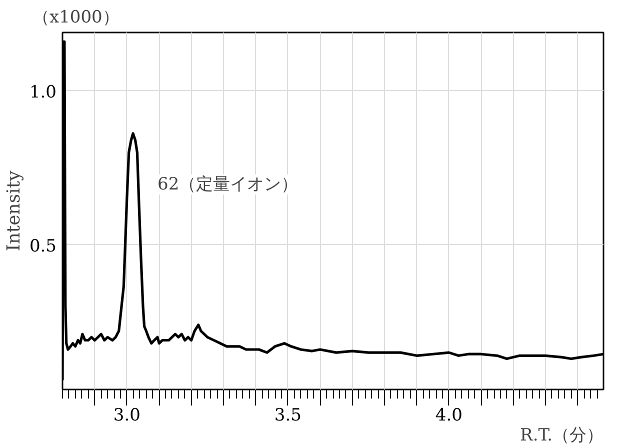  What do you see at coordinates (126, 416) in the screenshot?
I see `x-tick-label: 3.0` at bounding box center [126, 416].